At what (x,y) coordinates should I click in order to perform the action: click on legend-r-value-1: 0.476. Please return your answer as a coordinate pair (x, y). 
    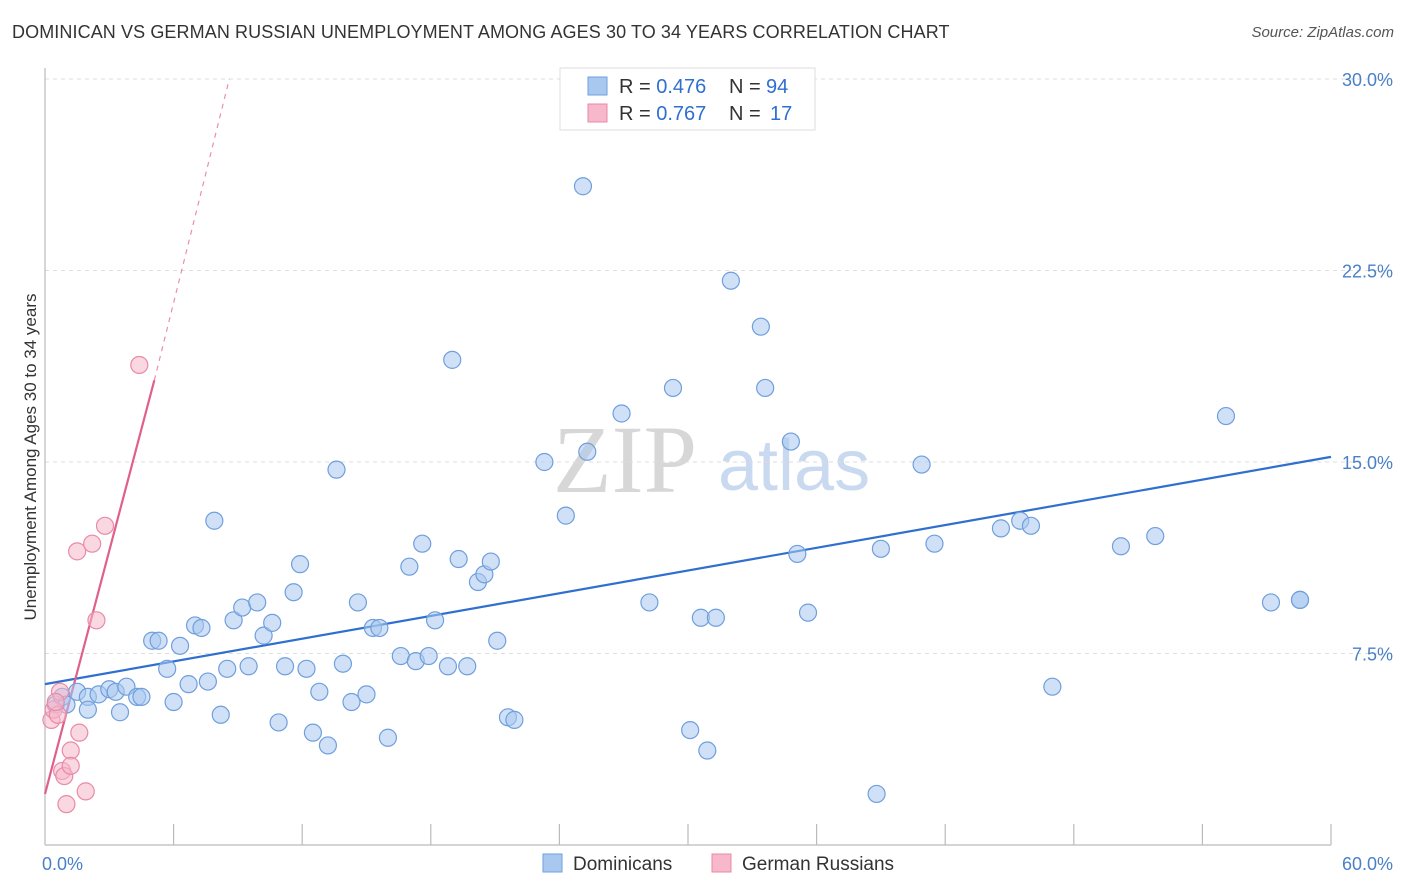
    Looking at the image, I should click on (681, 87).